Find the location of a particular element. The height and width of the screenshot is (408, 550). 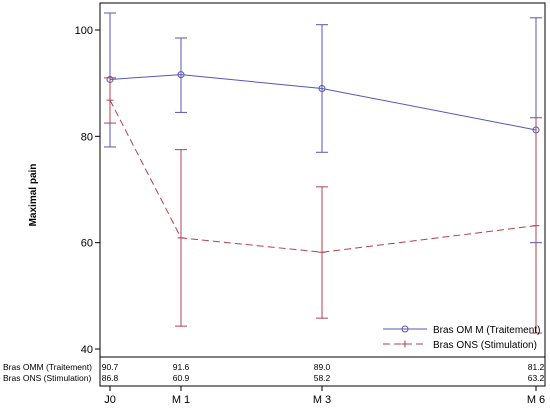

legend-label: Bras ONS (Stimulation) is located at coordinates (485, 345).